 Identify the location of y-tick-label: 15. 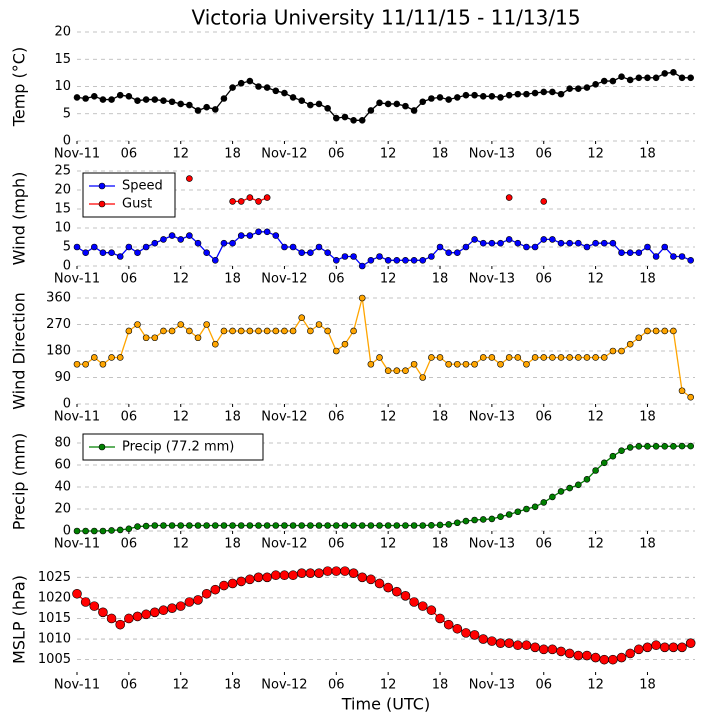
(62, 209).